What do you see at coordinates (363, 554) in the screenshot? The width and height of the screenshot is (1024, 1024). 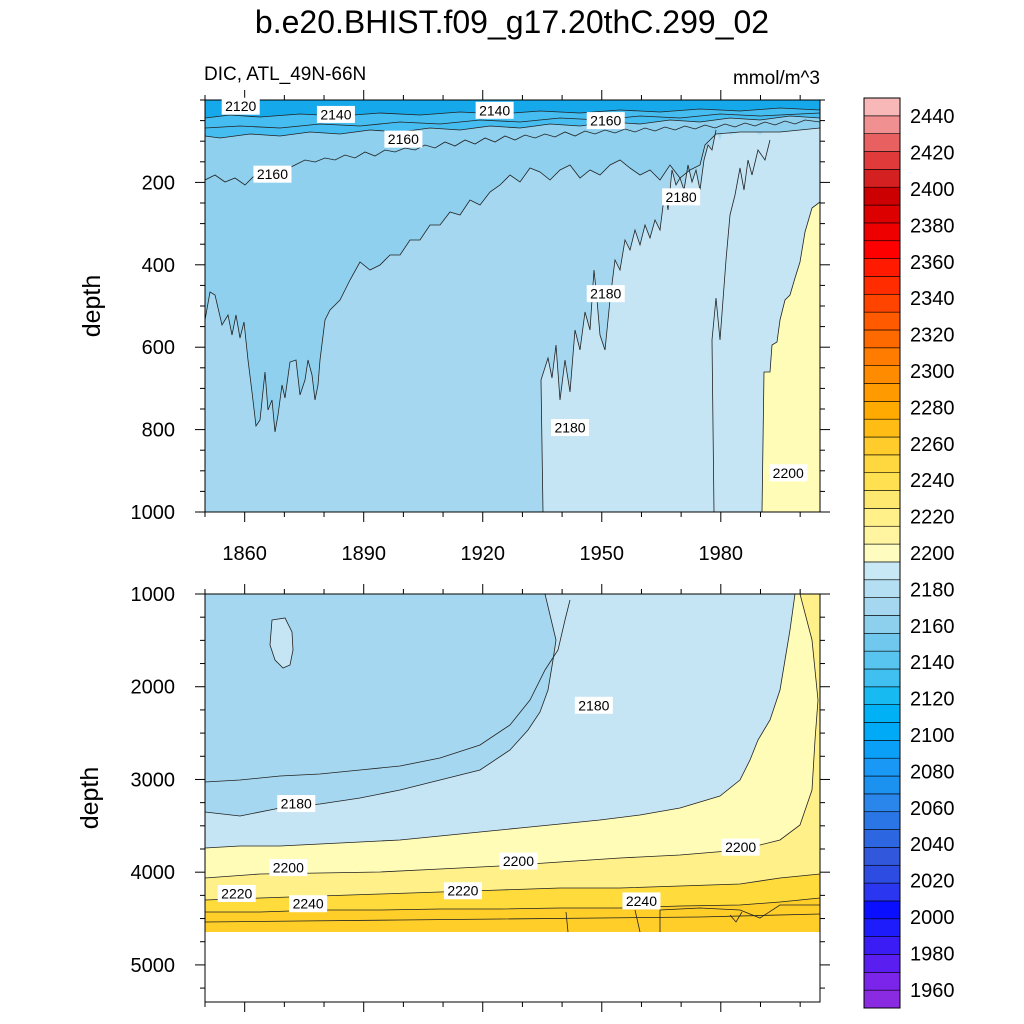 I see `upper-x-tick-label: 1890` at bounding box center [363, 554].